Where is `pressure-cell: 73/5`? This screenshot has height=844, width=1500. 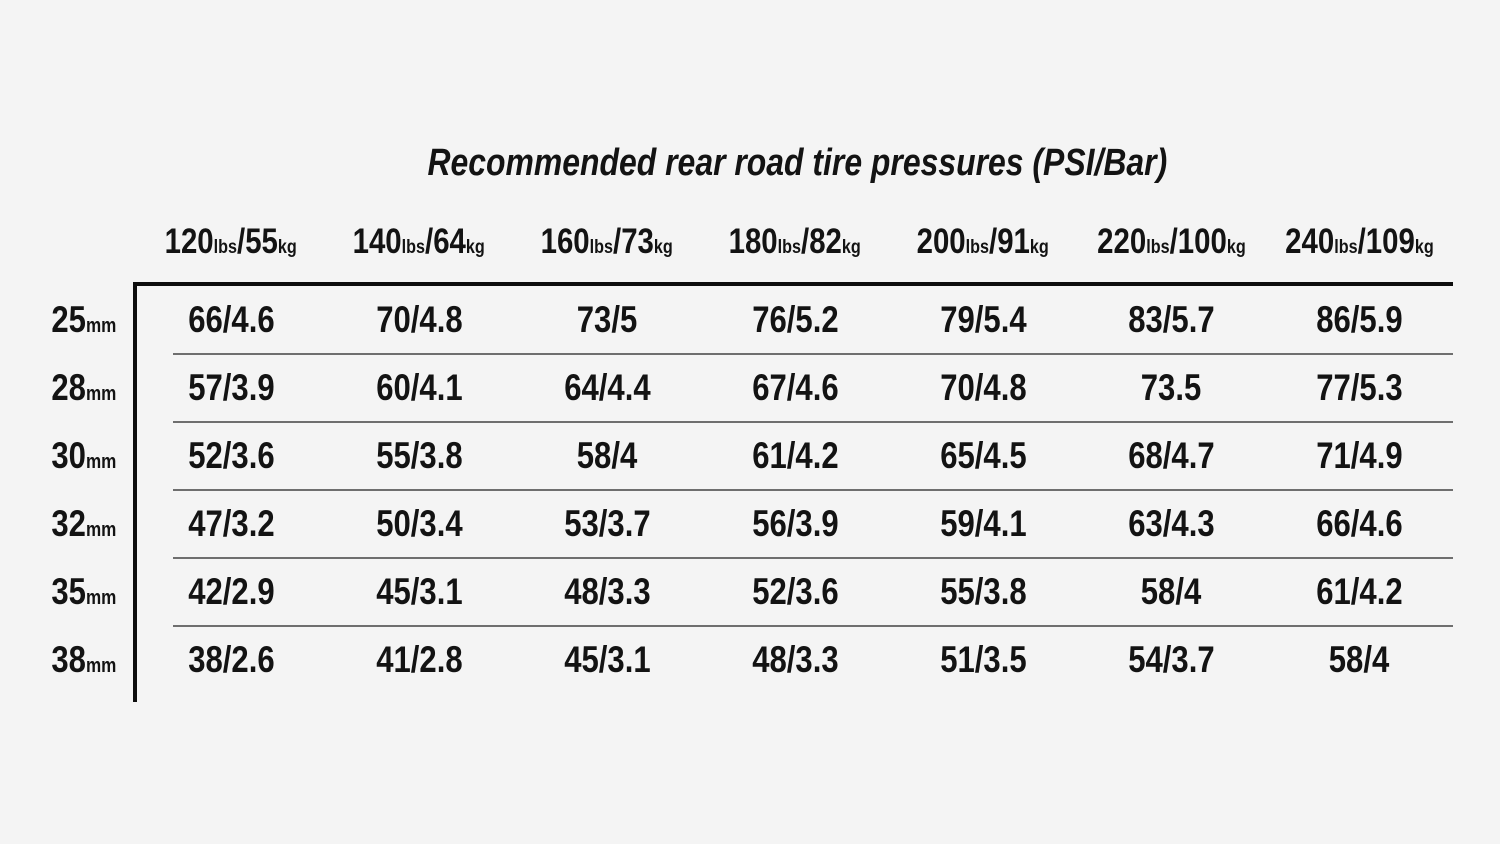
pressure-cell: 73/5 is located at coordinates (607, 320).